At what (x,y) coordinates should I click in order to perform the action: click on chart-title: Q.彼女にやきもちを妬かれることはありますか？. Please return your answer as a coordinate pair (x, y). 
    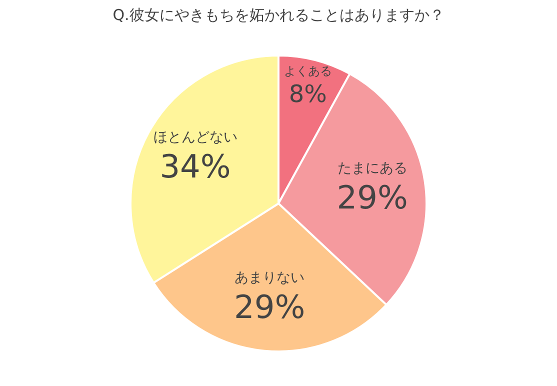
    Looking at the image, I should click on (278, 15).